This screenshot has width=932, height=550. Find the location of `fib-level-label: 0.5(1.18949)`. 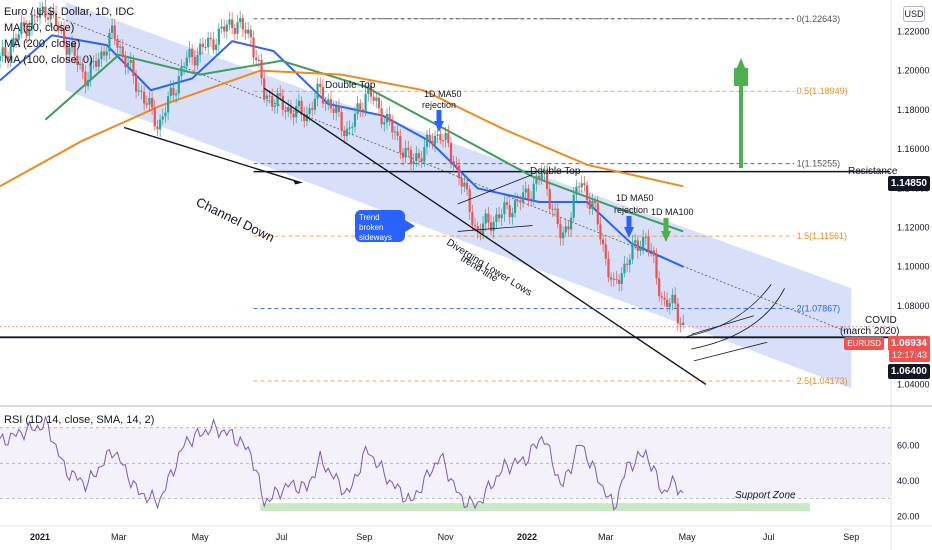

fib-level-label: 0.5(1.18949) is located at coordinates (822, 91).